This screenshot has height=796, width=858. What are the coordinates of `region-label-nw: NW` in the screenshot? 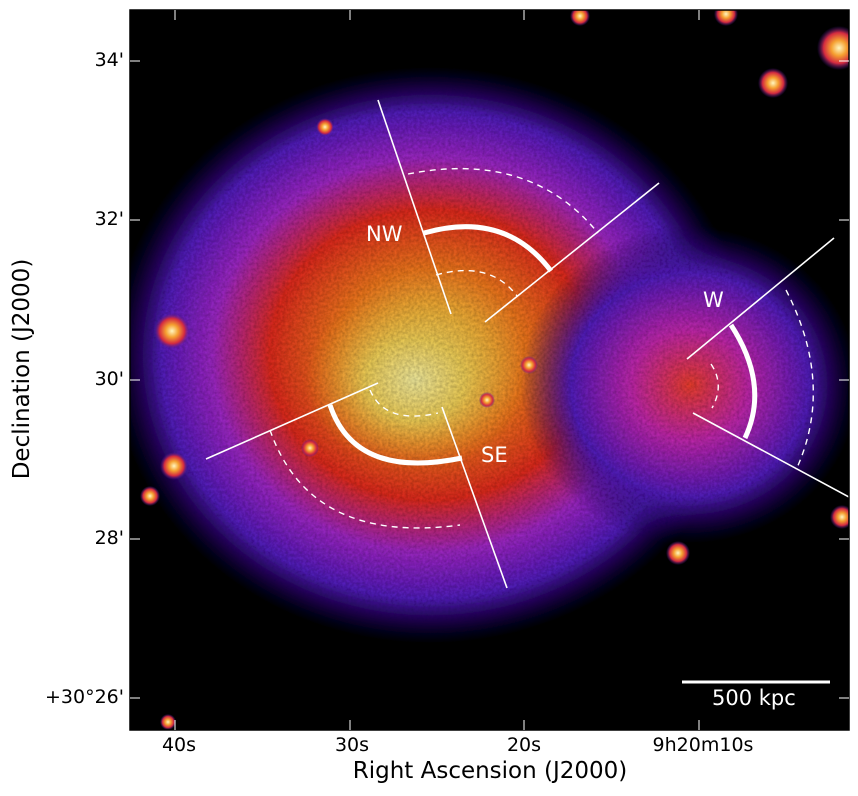 It's located at (384, 234).